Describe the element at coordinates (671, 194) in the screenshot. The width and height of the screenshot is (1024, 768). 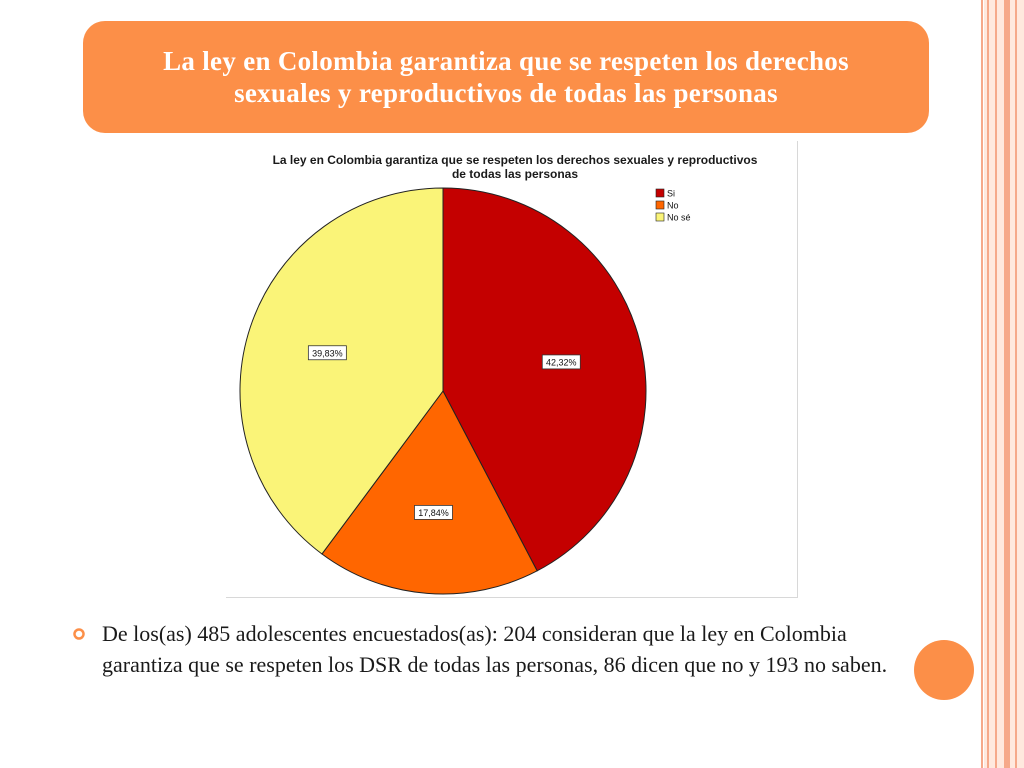
I see `legend-label-0: Si` at that location.